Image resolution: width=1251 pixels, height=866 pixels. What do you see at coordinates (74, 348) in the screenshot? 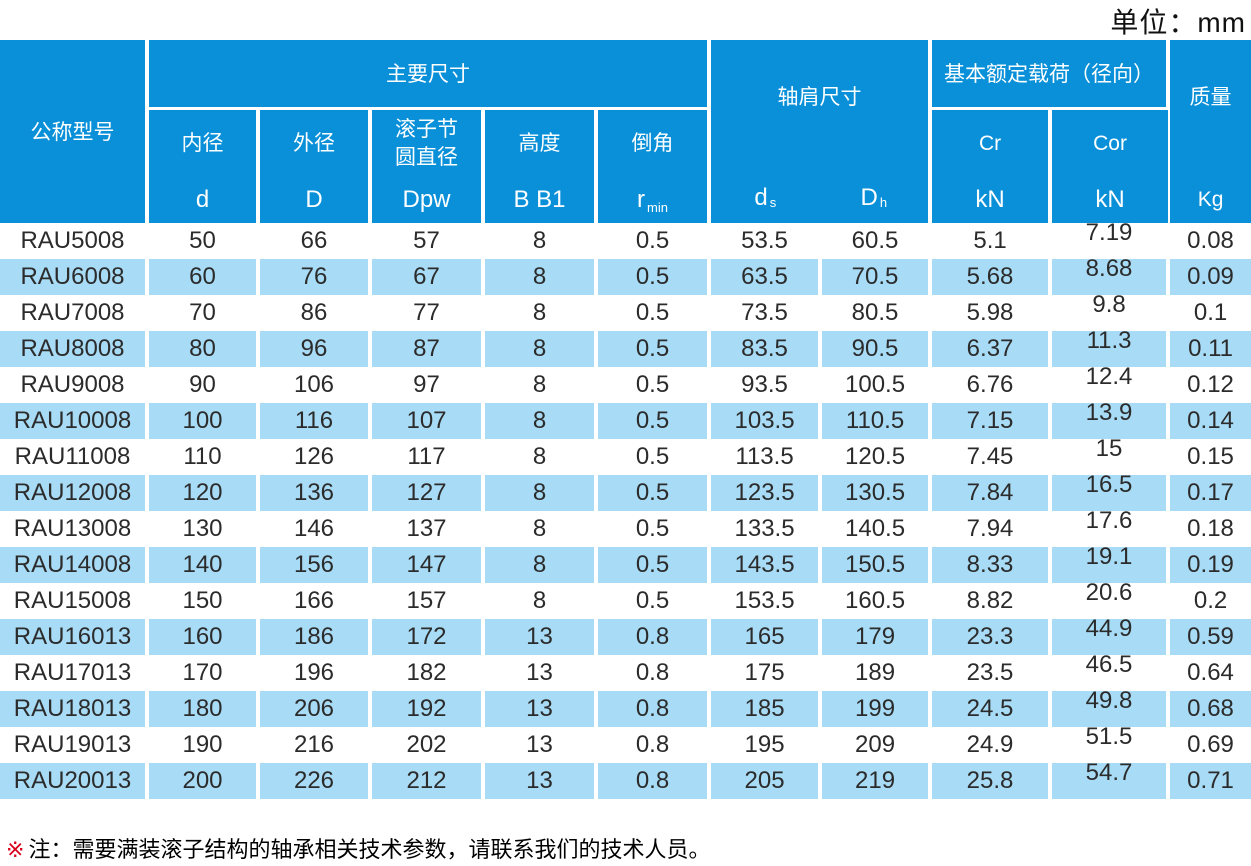
I see `cell-model: RAU8008` at bounding box center [74, 348].